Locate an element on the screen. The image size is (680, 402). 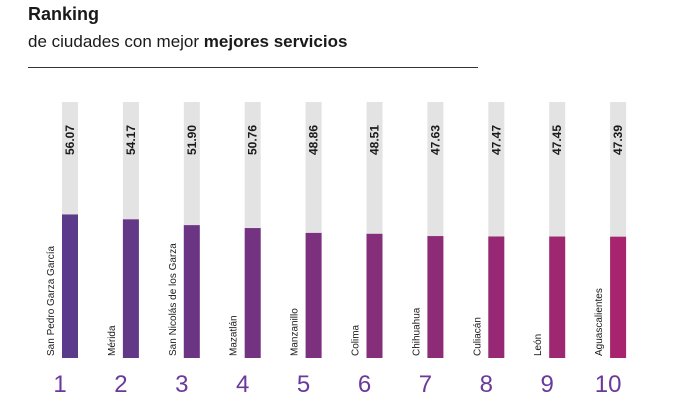
value-label: 50.76 is located at coordinates (253, 140).